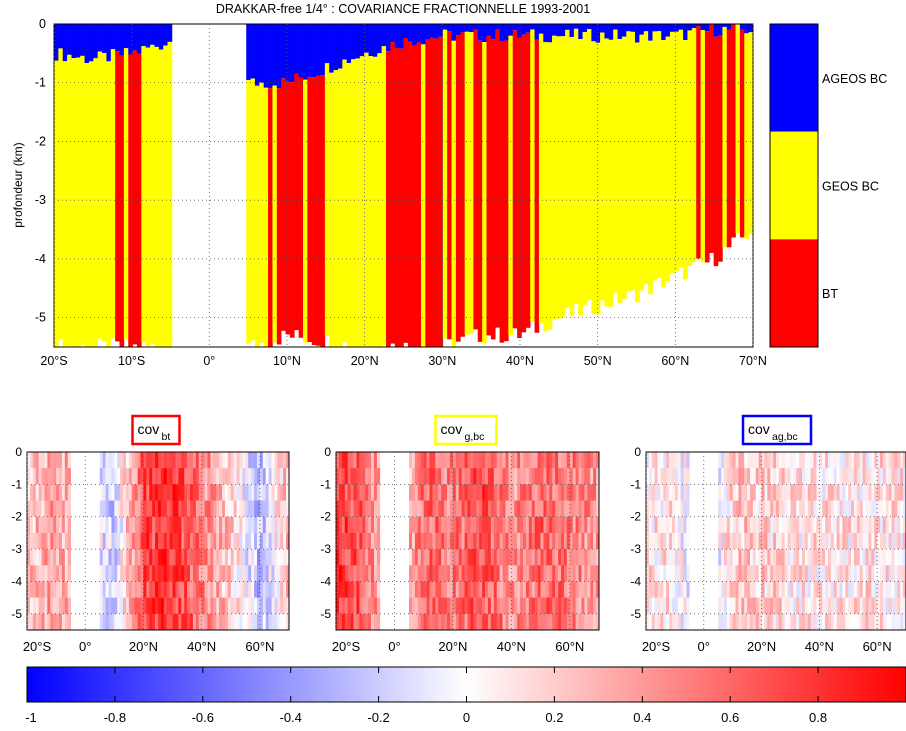 The width and height of the screenshot is (906, 731). What do you see at coordinates (37, 646) in the screenshot?
I see `x-tick-label: 20°S` at bounding box center [37, 646].